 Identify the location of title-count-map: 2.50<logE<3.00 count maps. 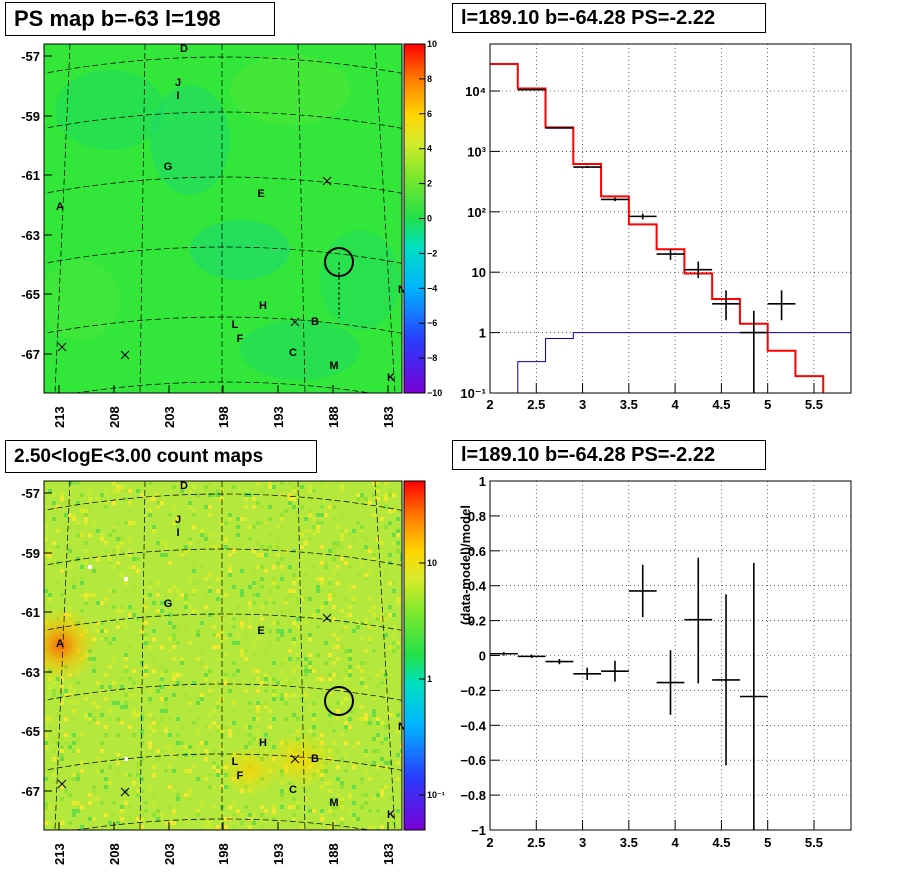
(161, 456).